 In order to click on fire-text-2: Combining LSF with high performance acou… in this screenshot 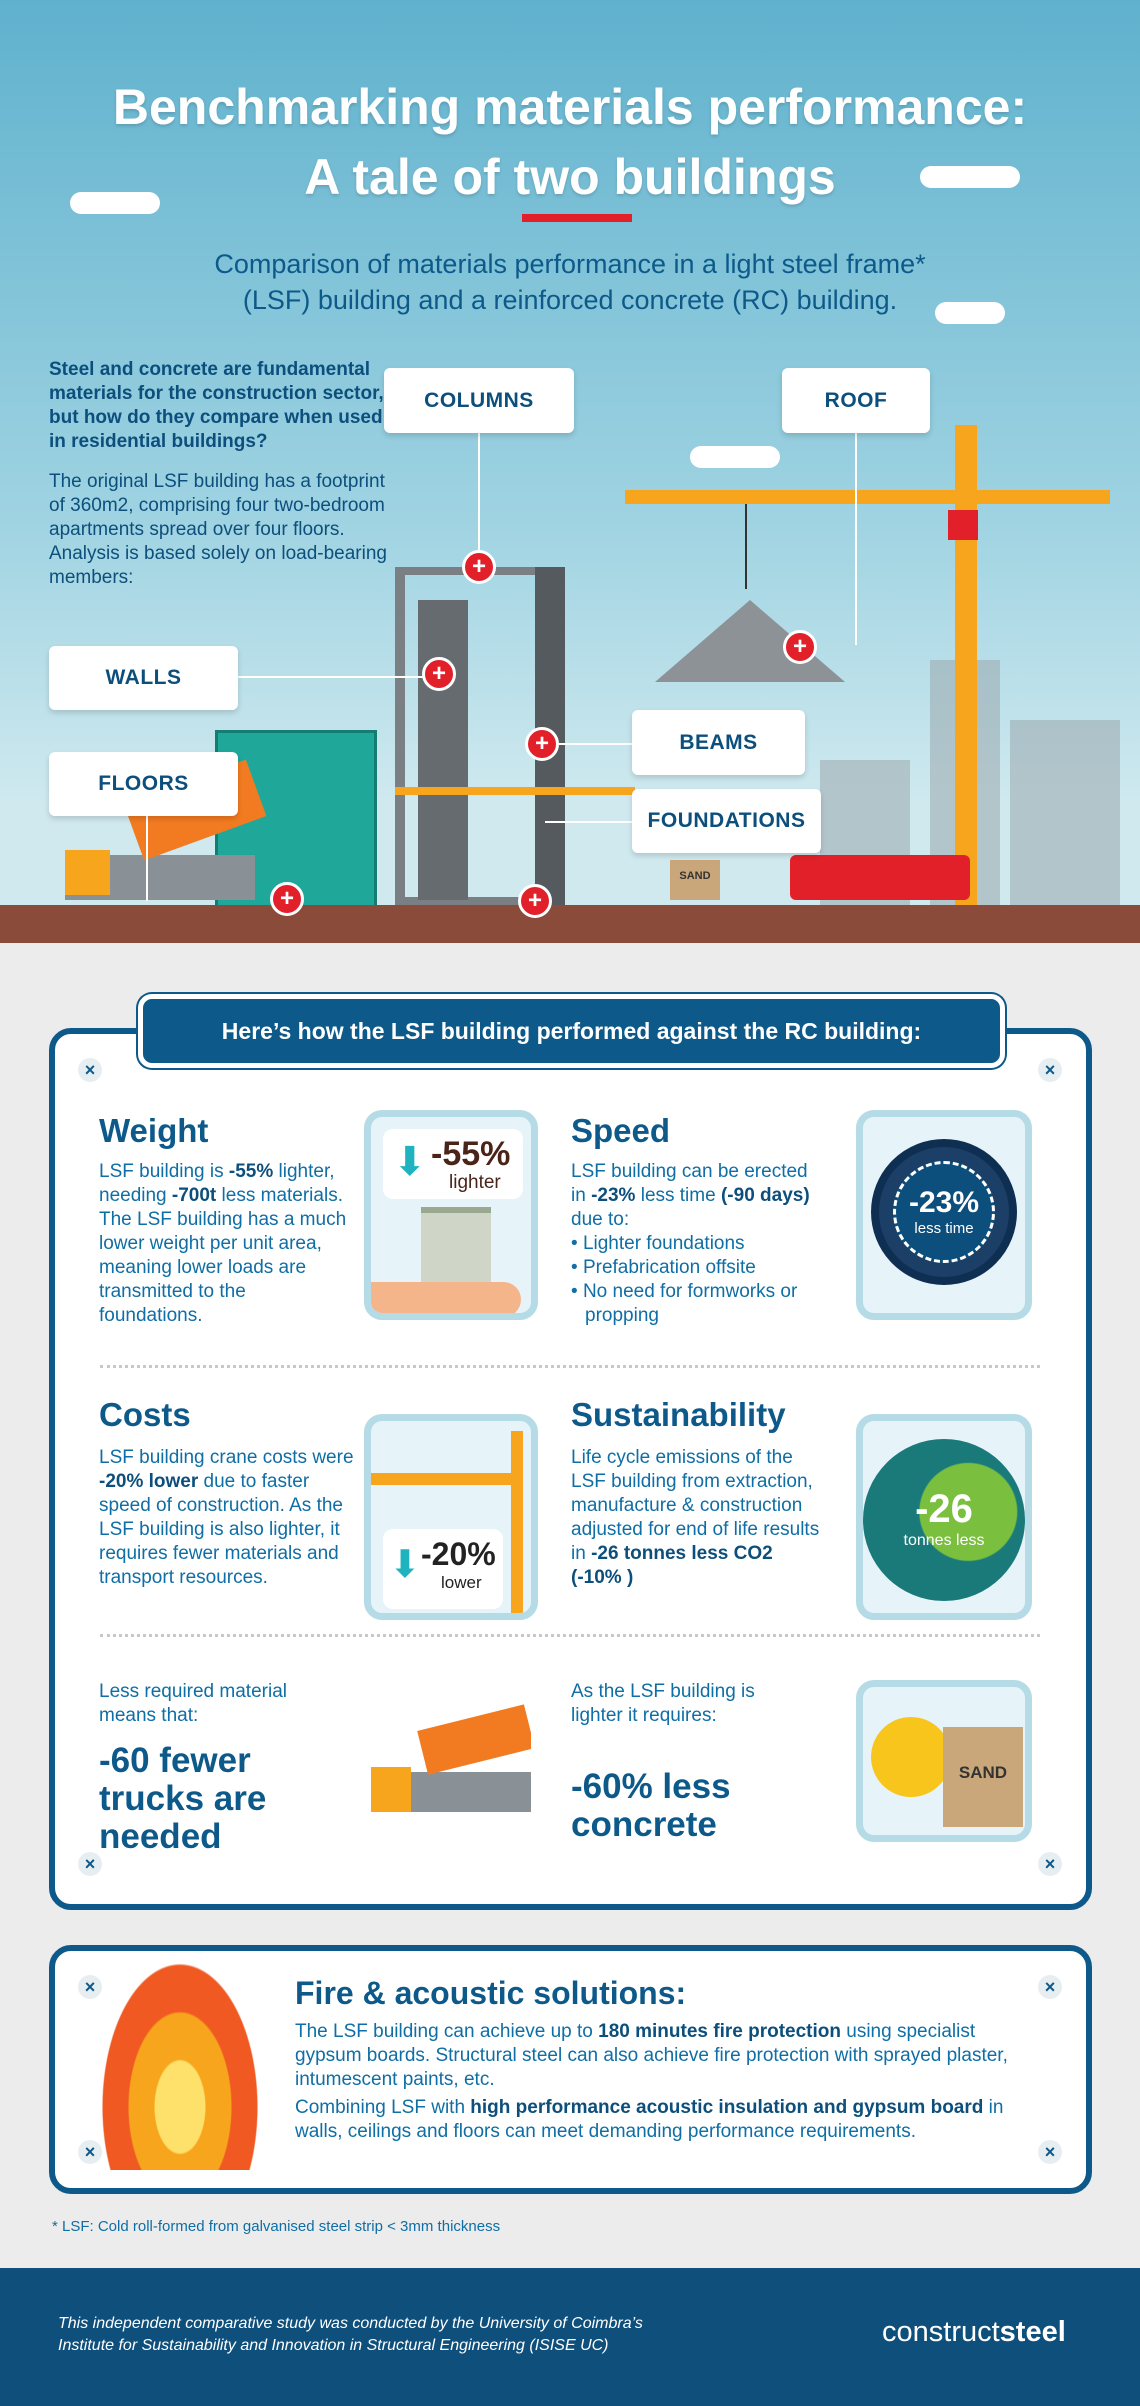, I will do `click(649, 2119)`.